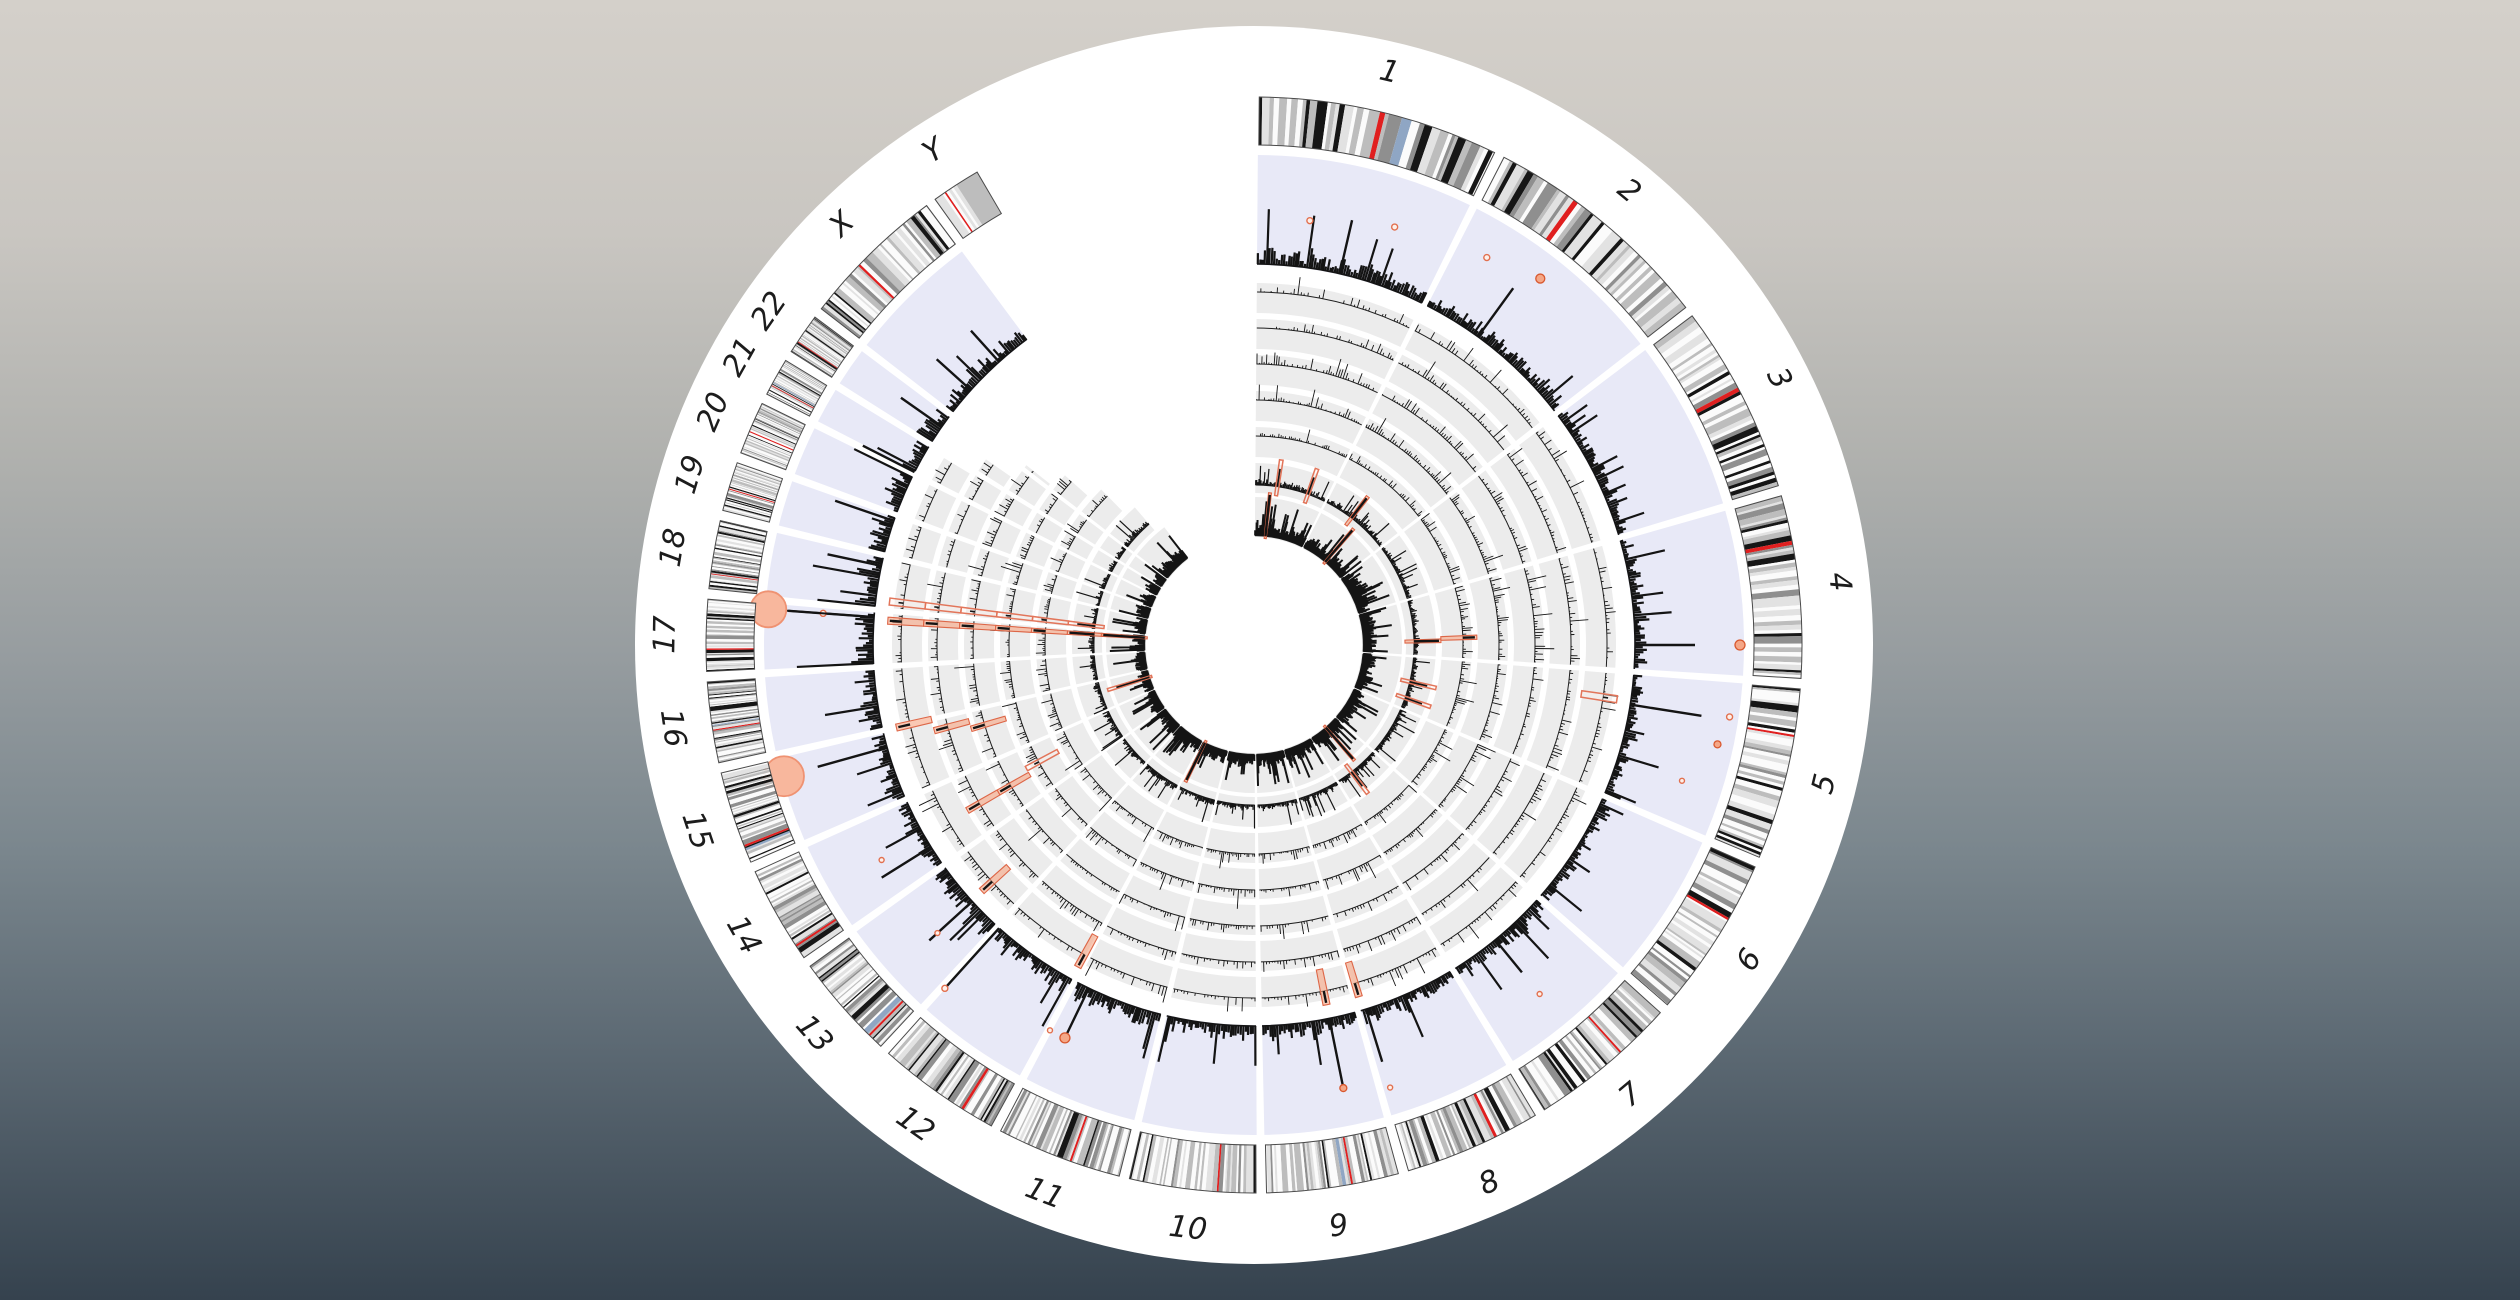 Image resolution: width=2520 pixels, height=1300 pixels. Describe the element at coordinates (1839, 582) in the screenshot. I see `chromosome-label-4: 4` at that location.